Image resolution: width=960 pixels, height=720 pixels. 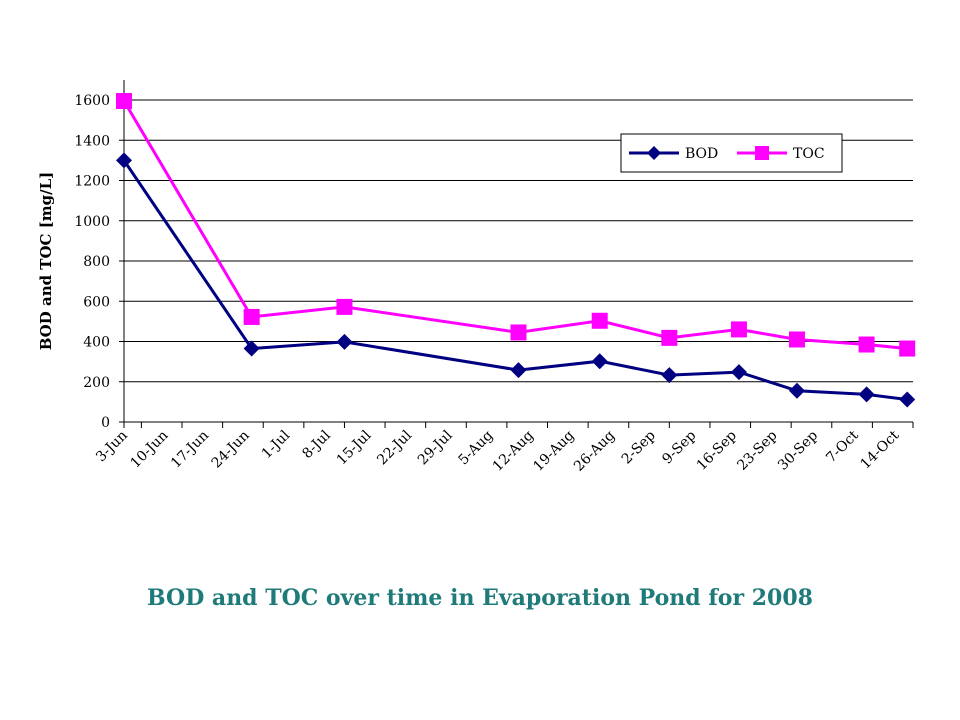 What do you see at coordinates (190, 450) in the screenshot?
I see `x-tick-label: 17-Jun` at bounding box center [190, 450].